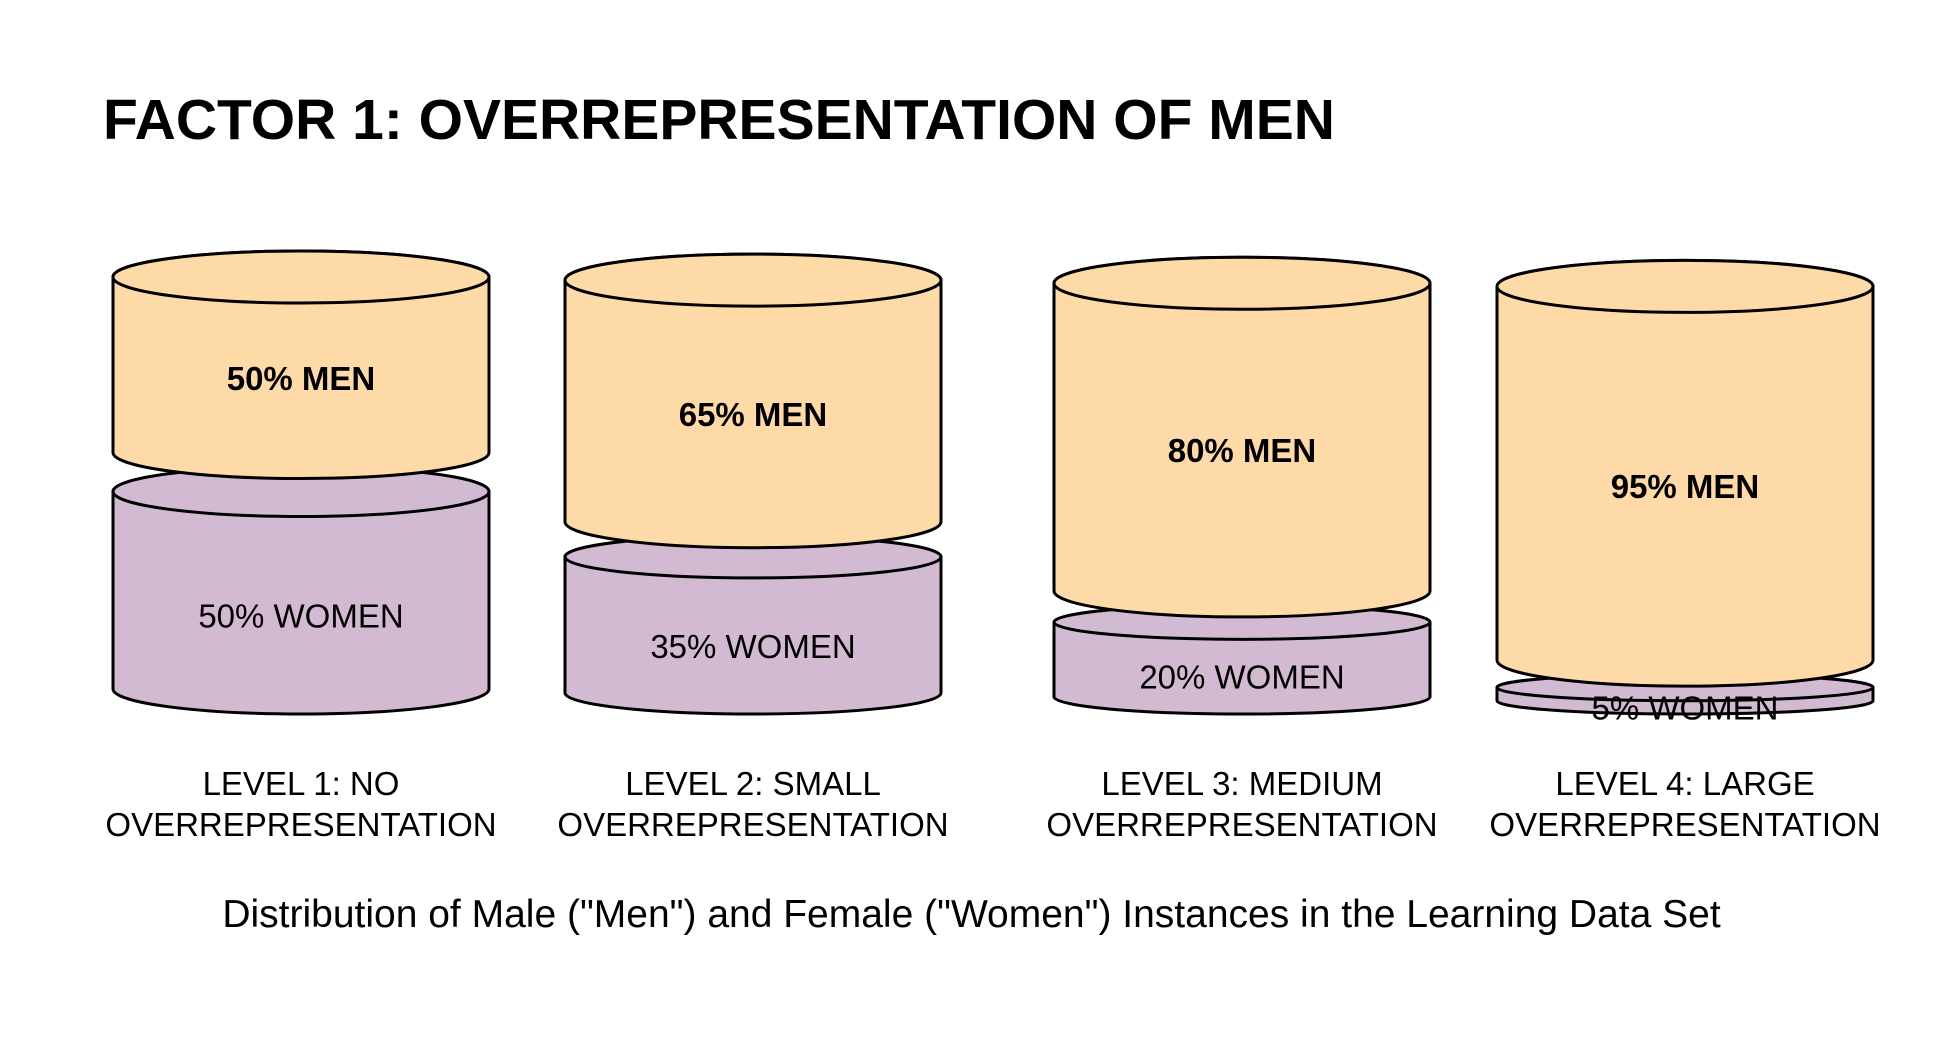 This screenshot has height=1050, width=1943. Describe the element at coordinates (301, 824) in the screenshot. I see `level-1-line2: OVERREPRESENTATION` at that location.